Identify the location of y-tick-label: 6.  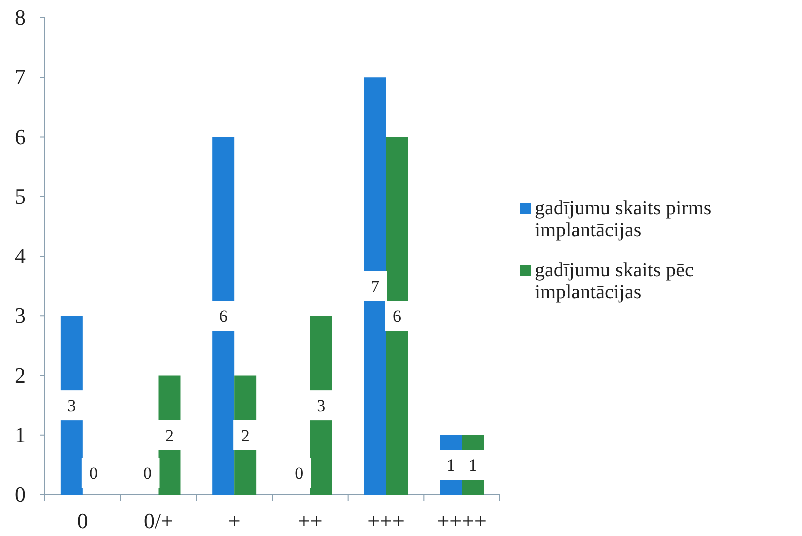
(20, 137).